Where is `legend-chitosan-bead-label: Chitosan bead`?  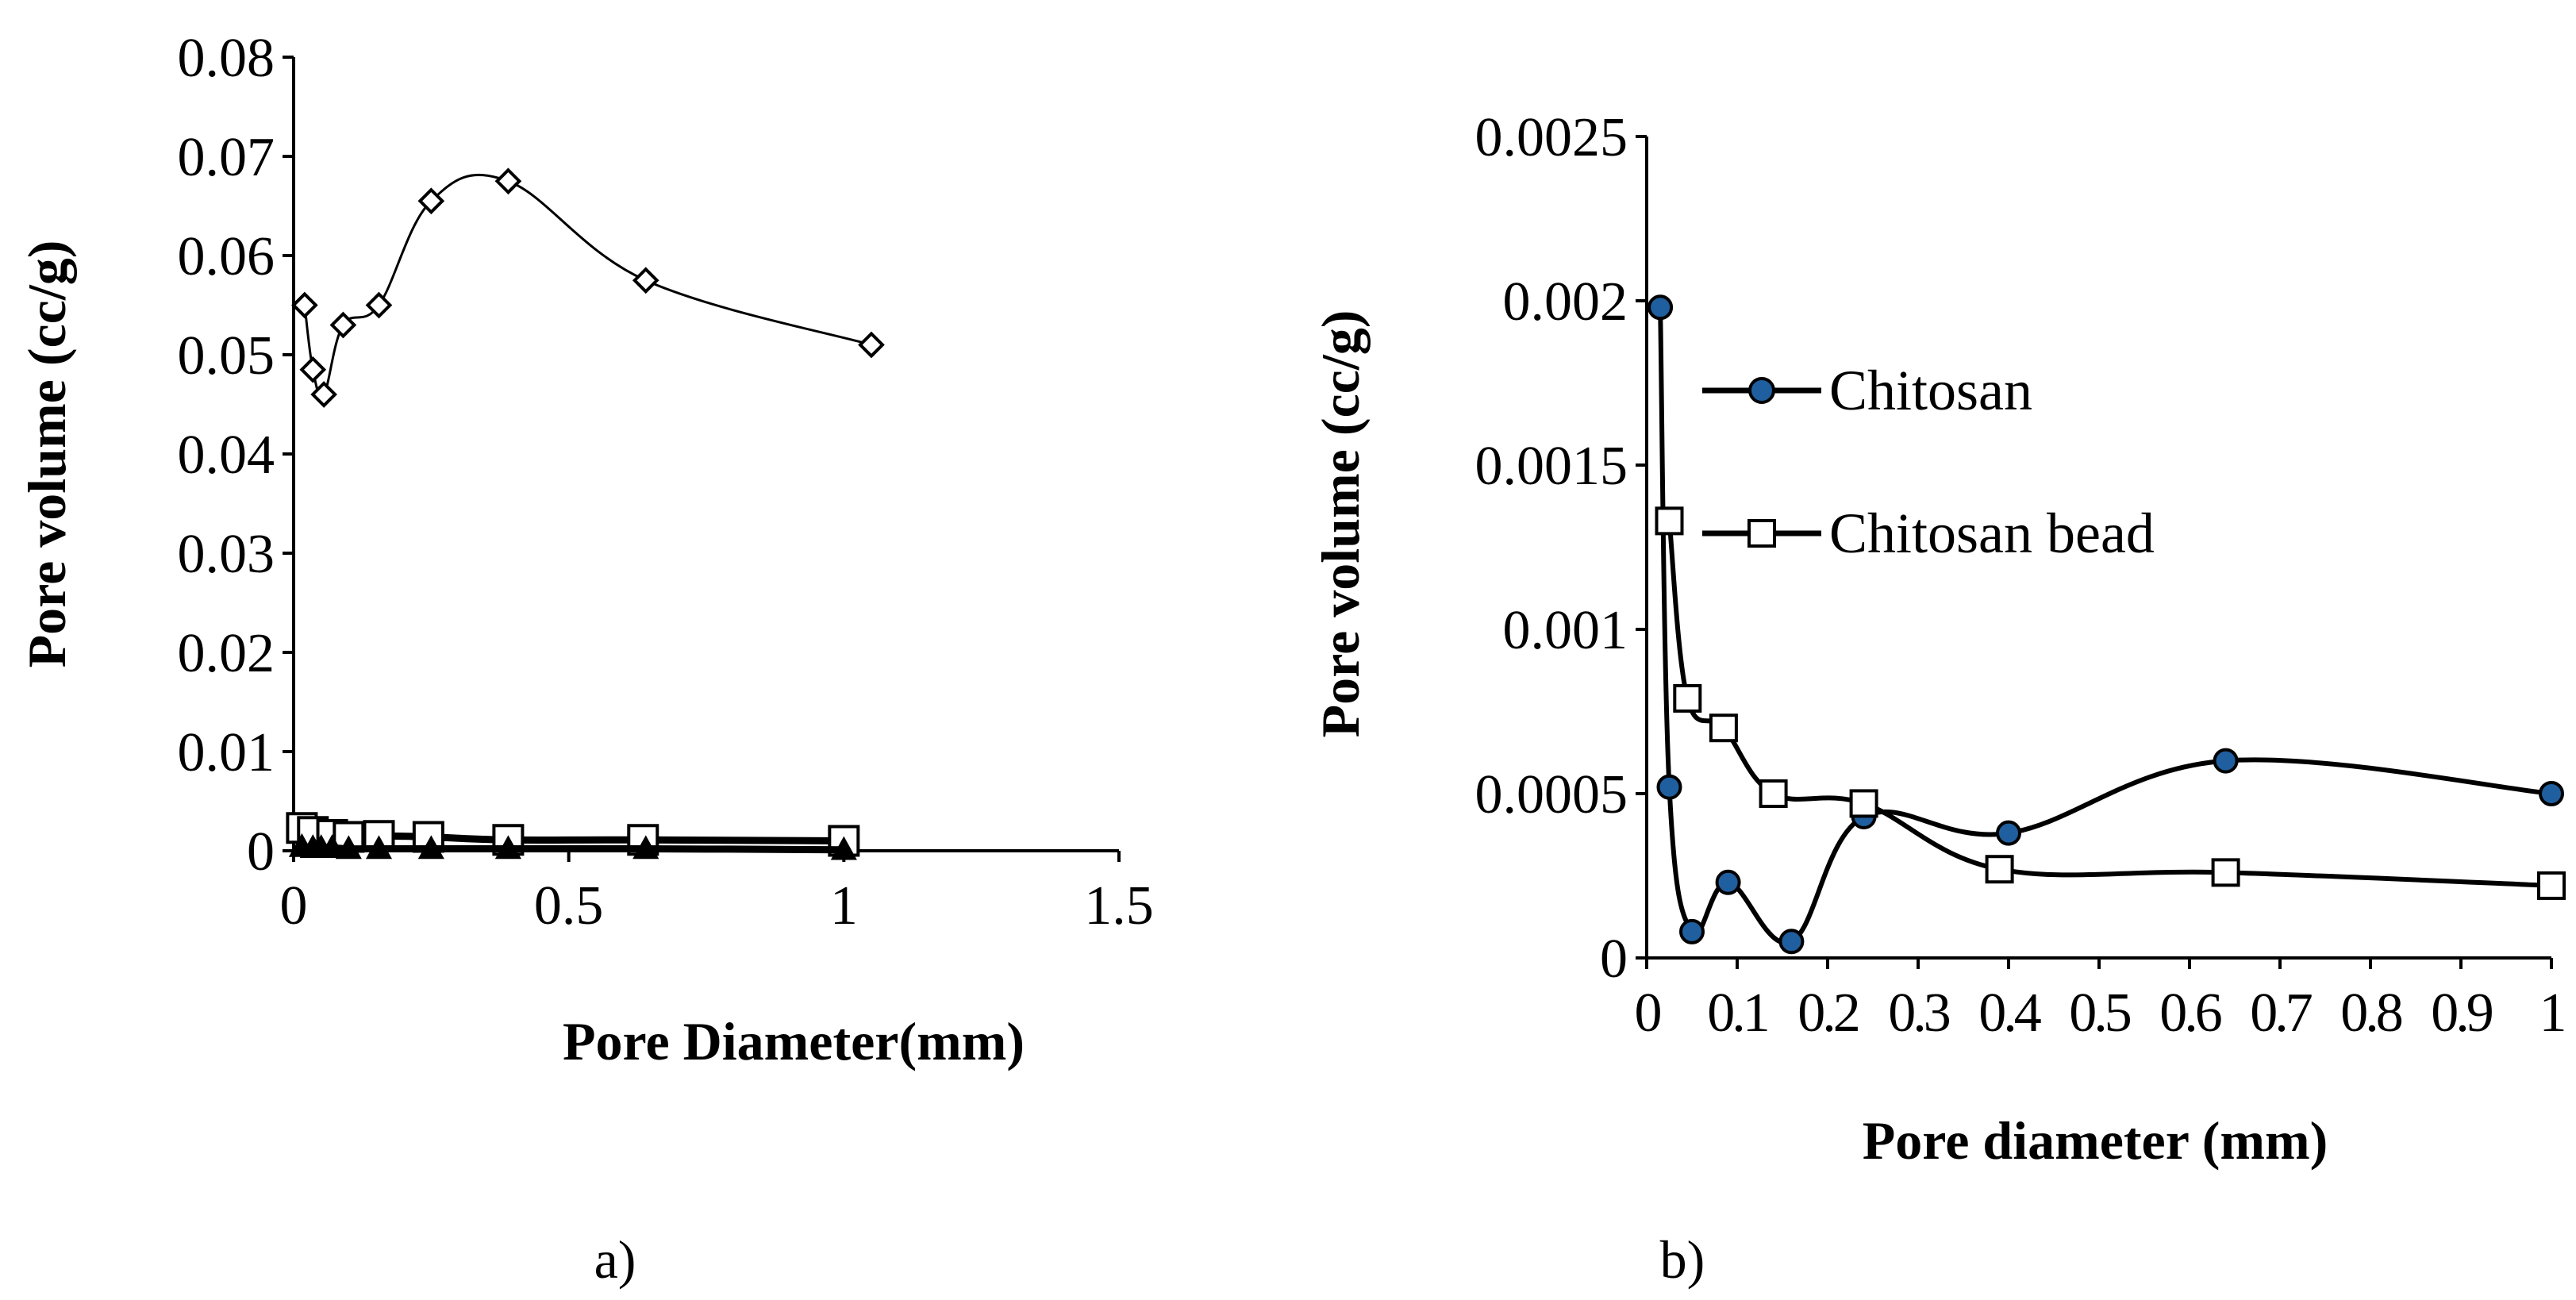 legend-chitosan-bead-label: Chitosan bead is located at coordinates (1992, 533).